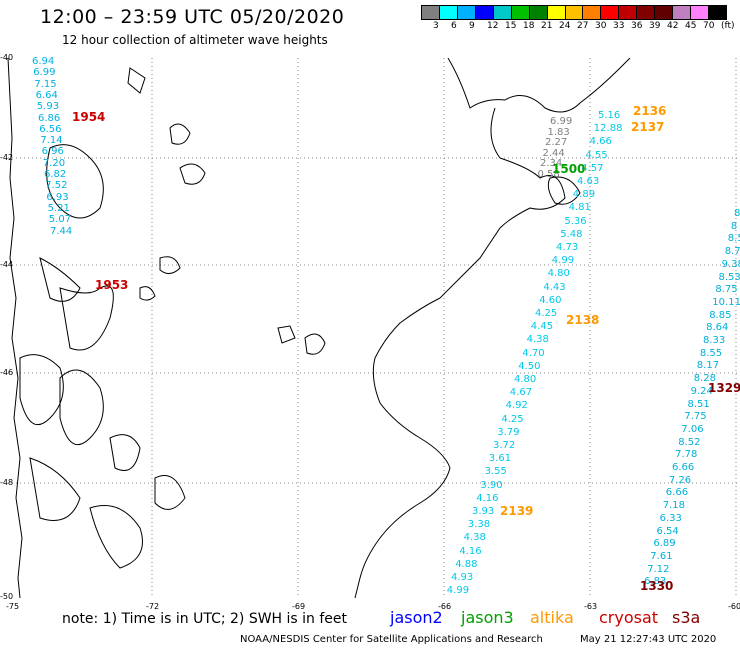 Image resolution: width=740 pixels, height=650 pixels. What do you see at coordinates (601, 26) in the screenshot?
I see `scale-label: 30` at bounding box center [601, 26].